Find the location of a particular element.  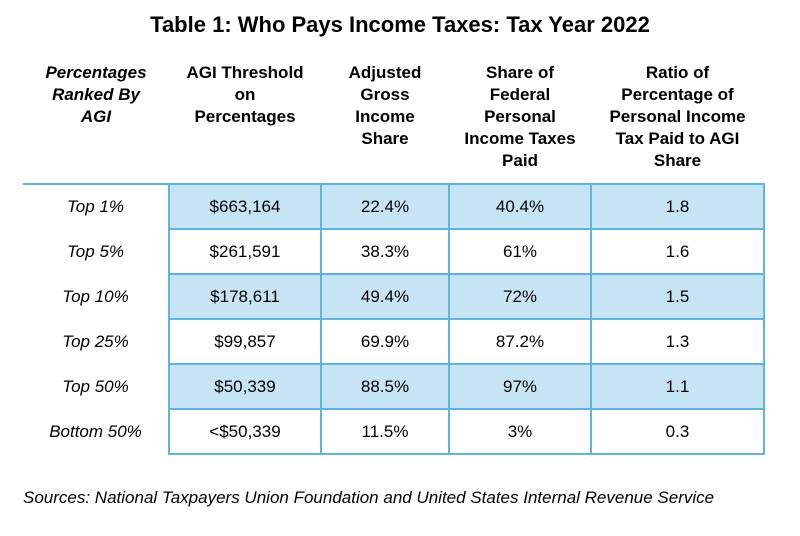

table-row: Top 1% $663,164 22.4% 40.4% 1.8 is located at coordinates (394, 206).